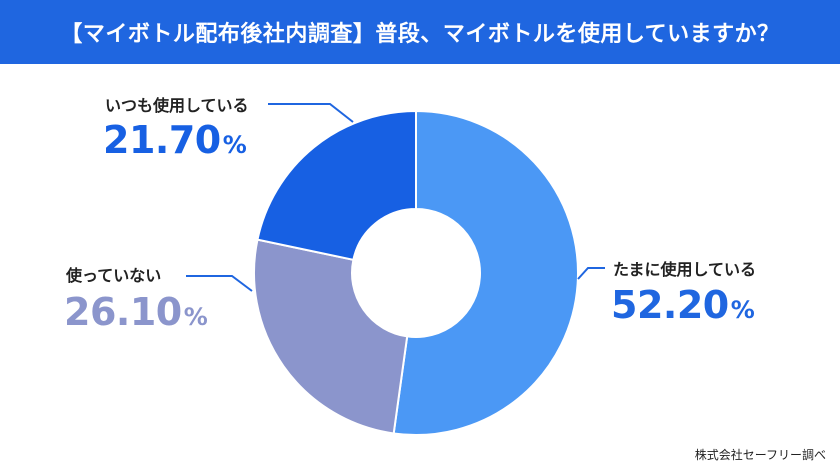  Describe the element at coordinates (177, 105) in the screenshot. I see `label-always-name: いつも使用している` at that location.